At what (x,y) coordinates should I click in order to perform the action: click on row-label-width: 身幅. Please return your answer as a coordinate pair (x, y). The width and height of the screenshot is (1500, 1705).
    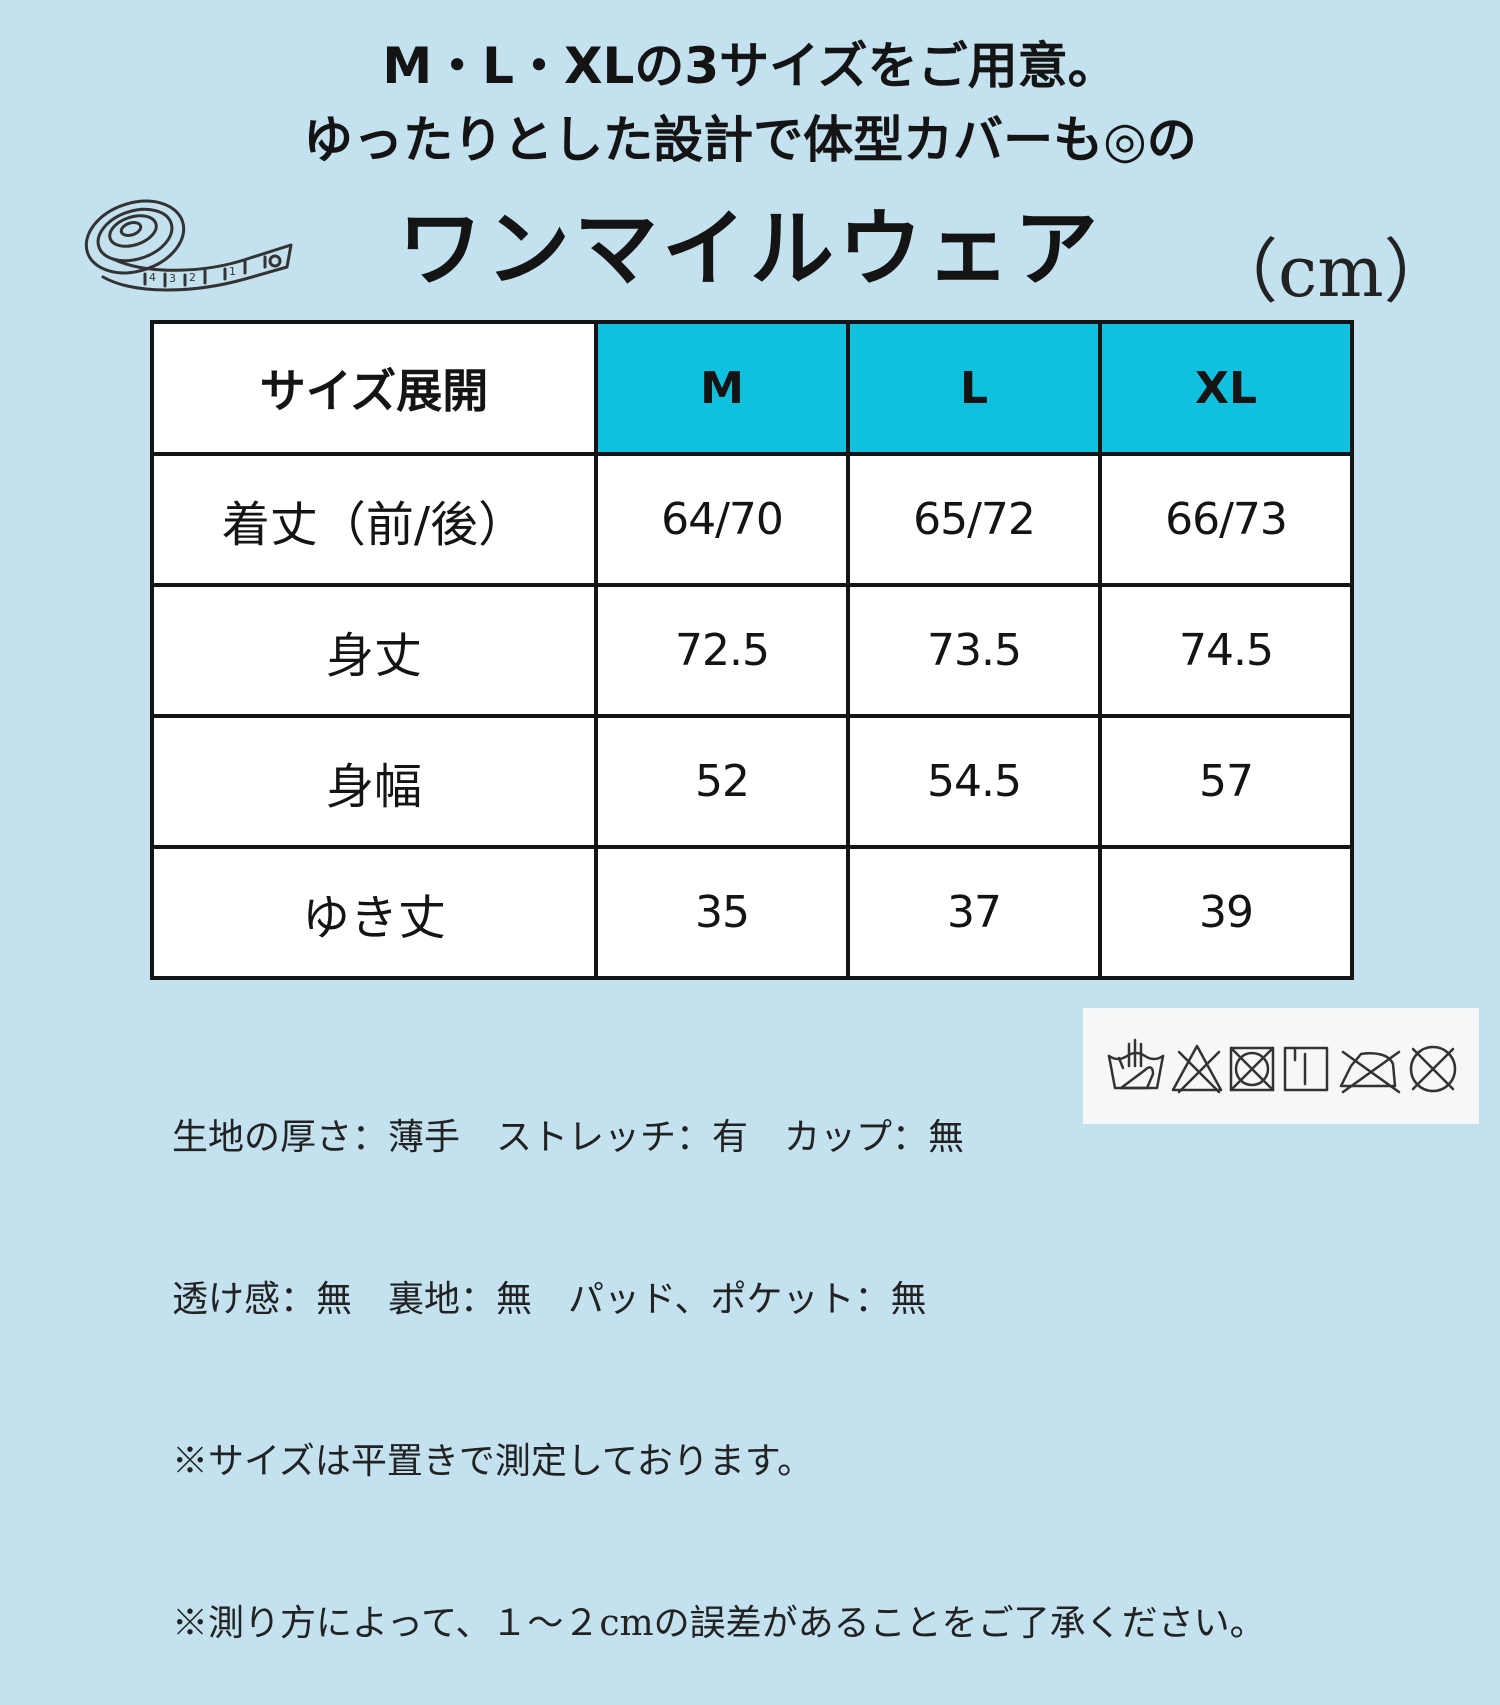
    Looking at the image, I should click on (374, 781).